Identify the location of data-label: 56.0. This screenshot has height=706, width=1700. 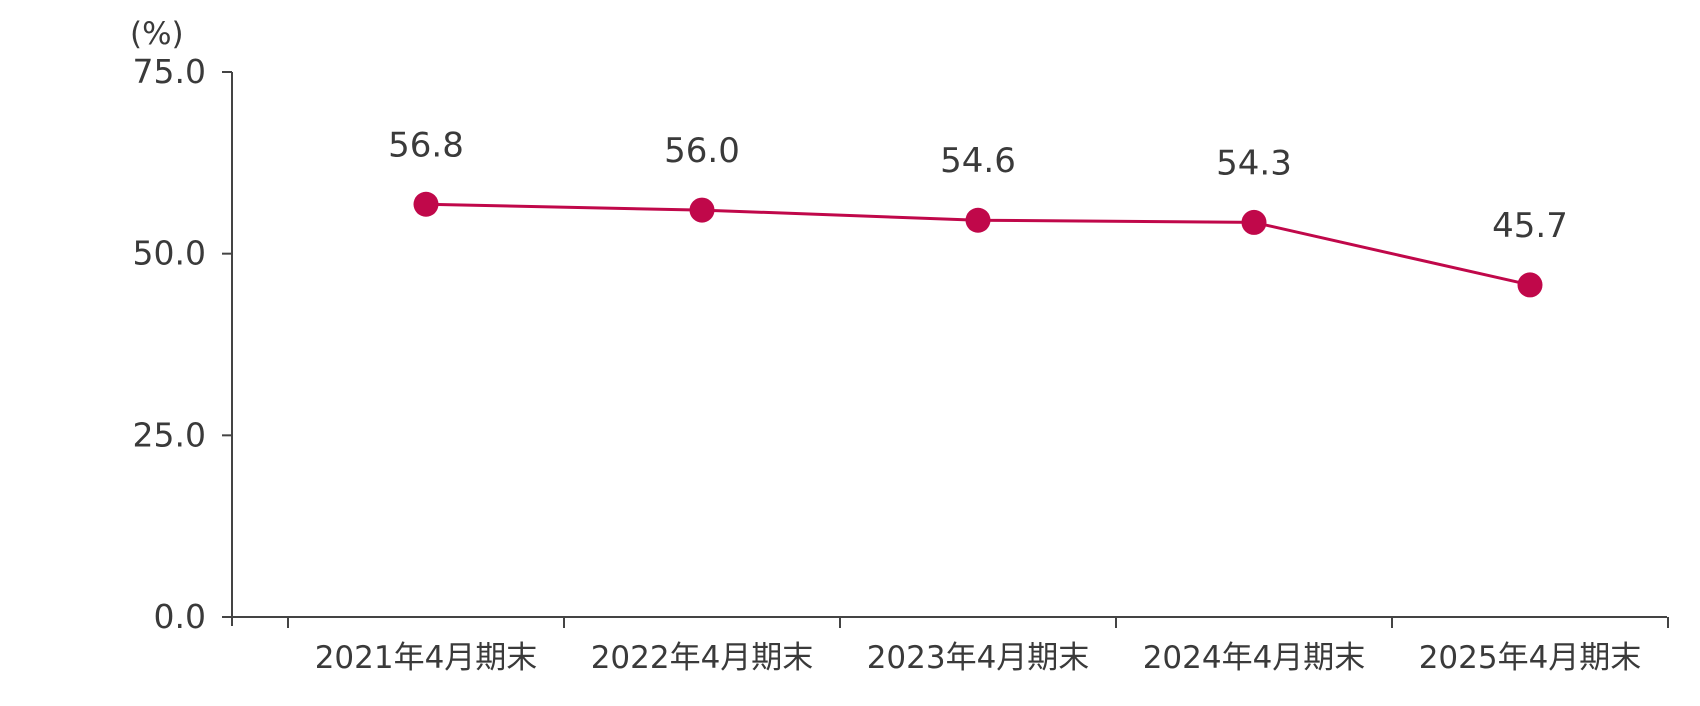
(702, 151).